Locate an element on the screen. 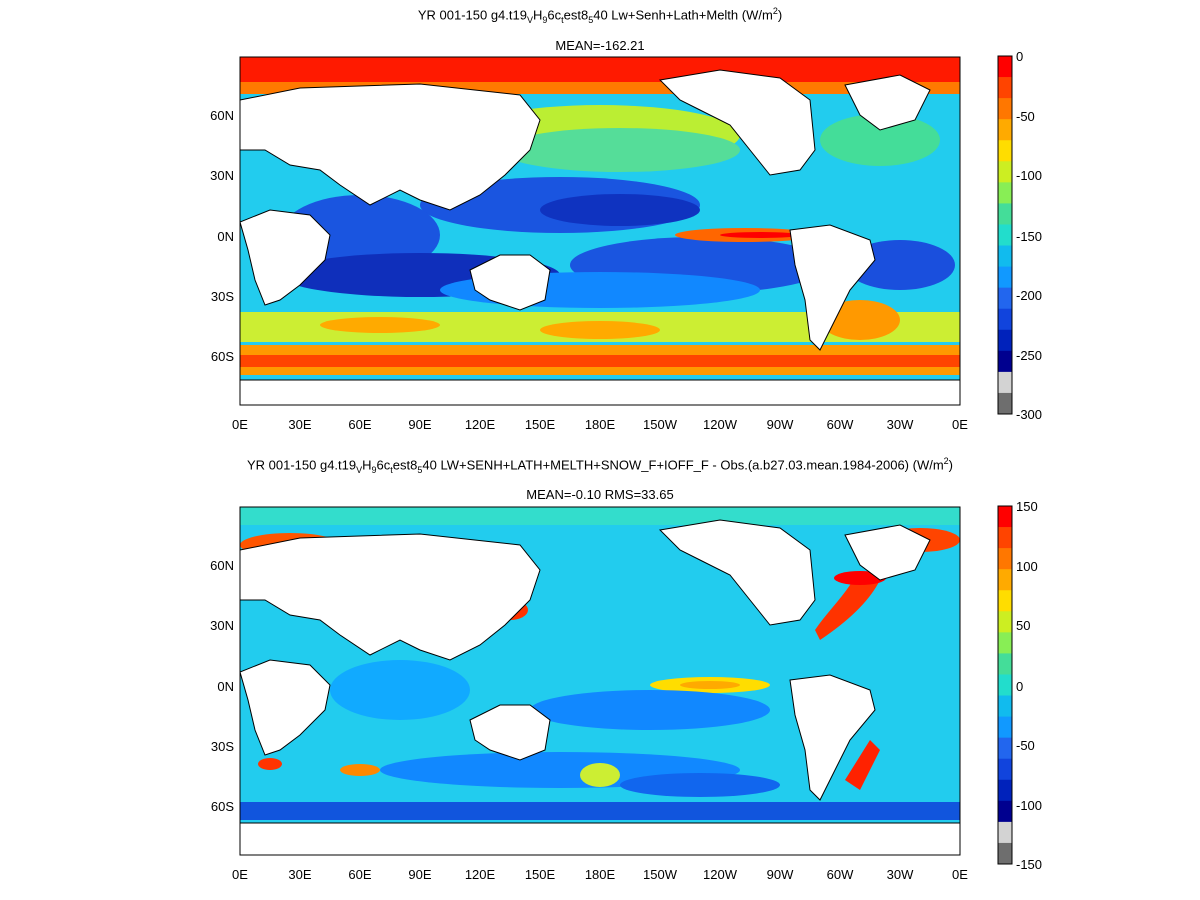 This screenshot has height=900, width=1200. panel1-lat-axis: 60N 30N 0N 30S 60S is located at coordinates (222, 236).